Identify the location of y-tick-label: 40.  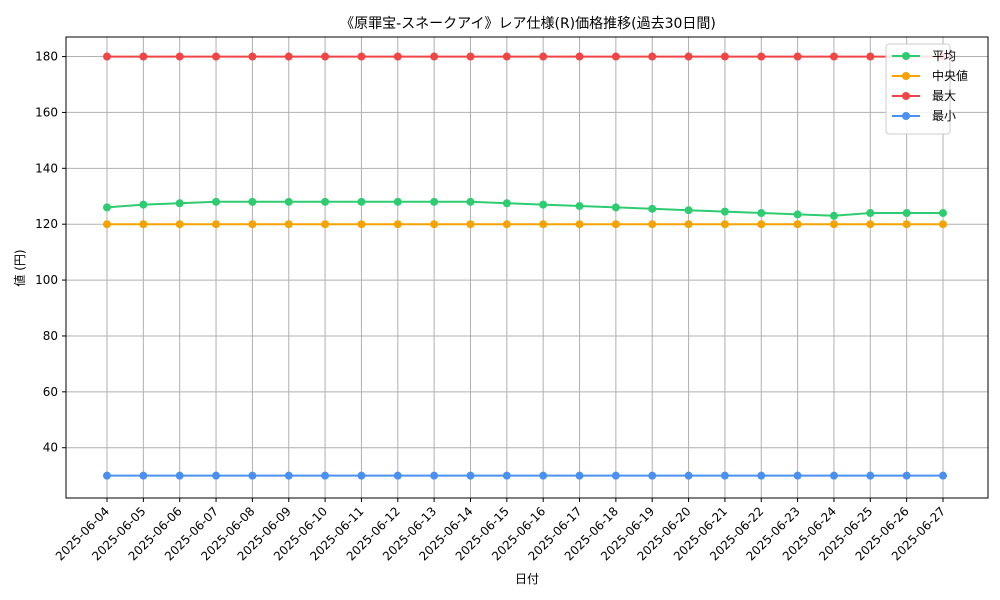
(50, 448).